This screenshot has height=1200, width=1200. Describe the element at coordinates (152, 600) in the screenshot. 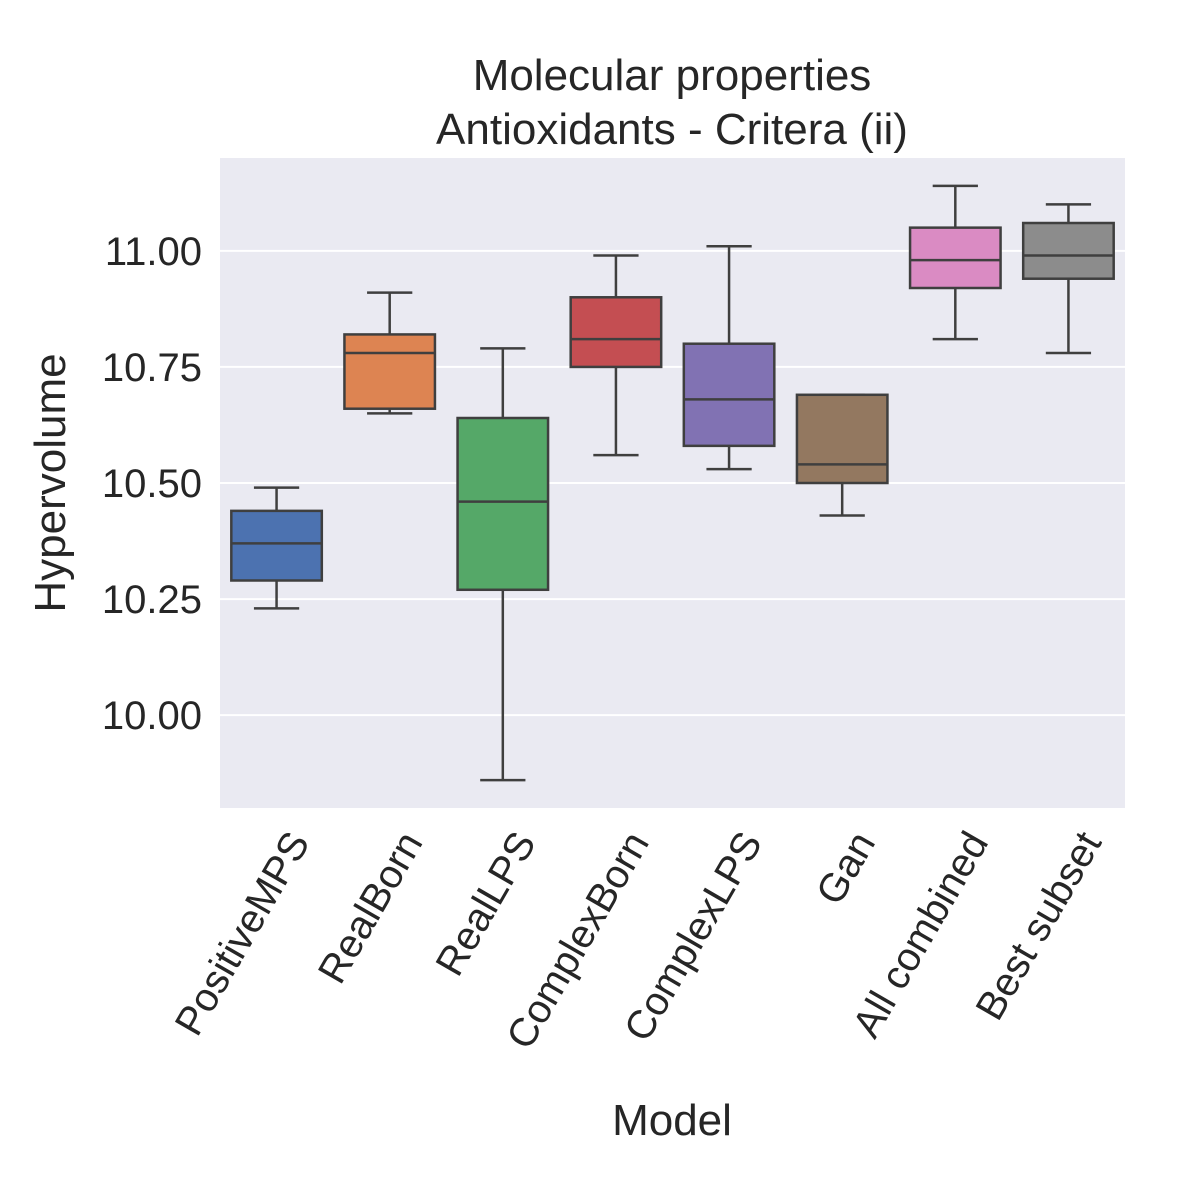

I see `y-tick-label: 10.25` at that location.